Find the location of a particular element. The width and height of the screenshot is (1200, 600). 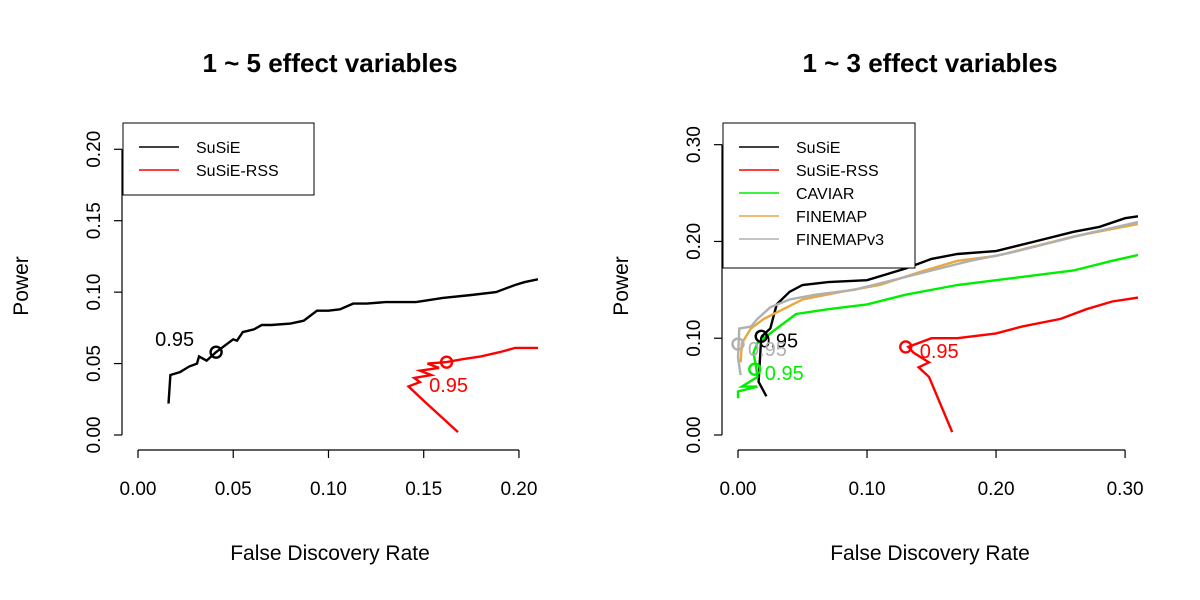

series-line-caviar is located at coordinates (937, 326).